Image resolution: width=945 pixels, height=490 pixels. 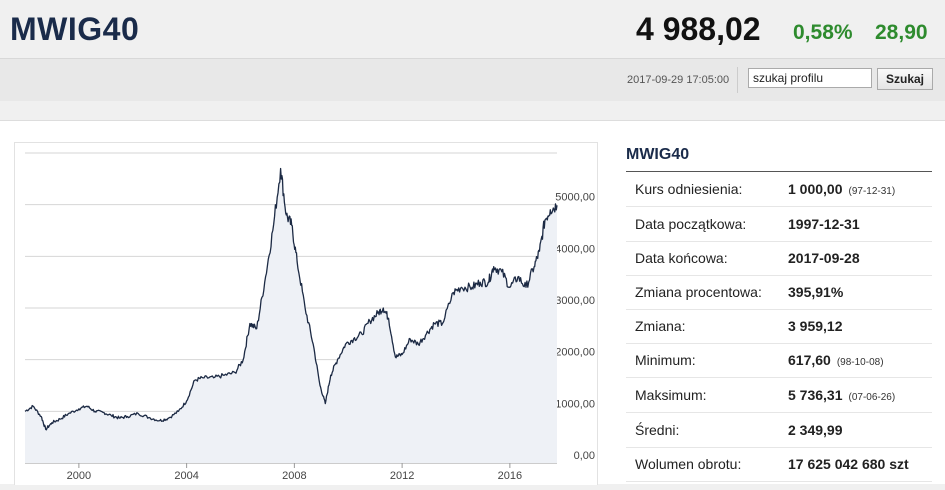 What do you see at coordinates (472, 79) in the screenshot?
I see `search-toolbar: 2017-09-29 17:05:00 Szukaj` at bounding box center [472, 79].